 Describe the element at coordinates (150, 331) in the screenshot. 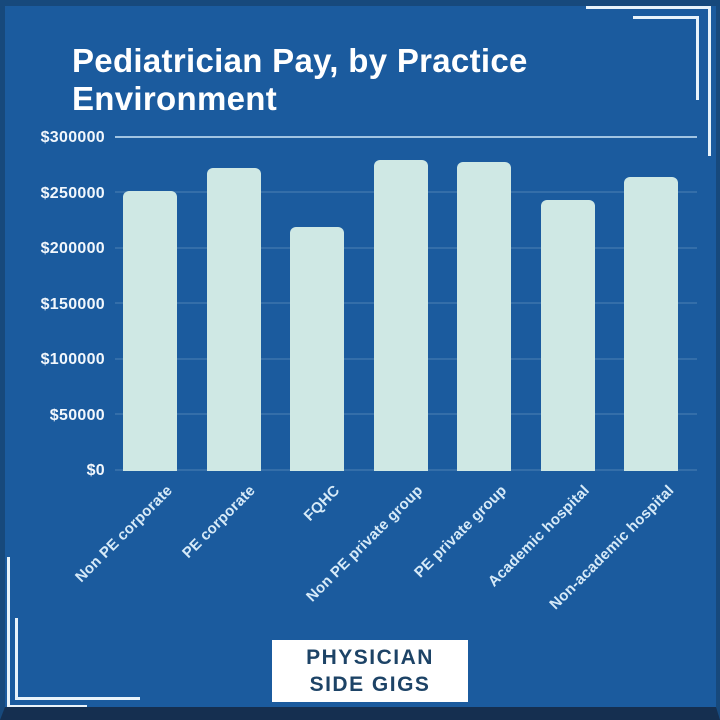

I see `bar-non-pe-corporate` at that location.